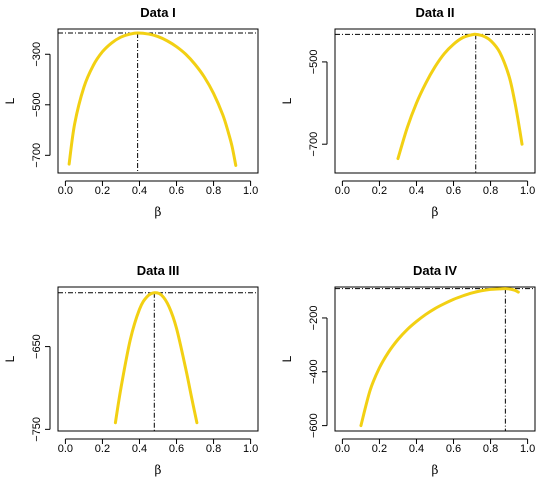  Describe the element at coordinates (435, 270) in the screenshot. I see `chart-title: Data IV` at that location.